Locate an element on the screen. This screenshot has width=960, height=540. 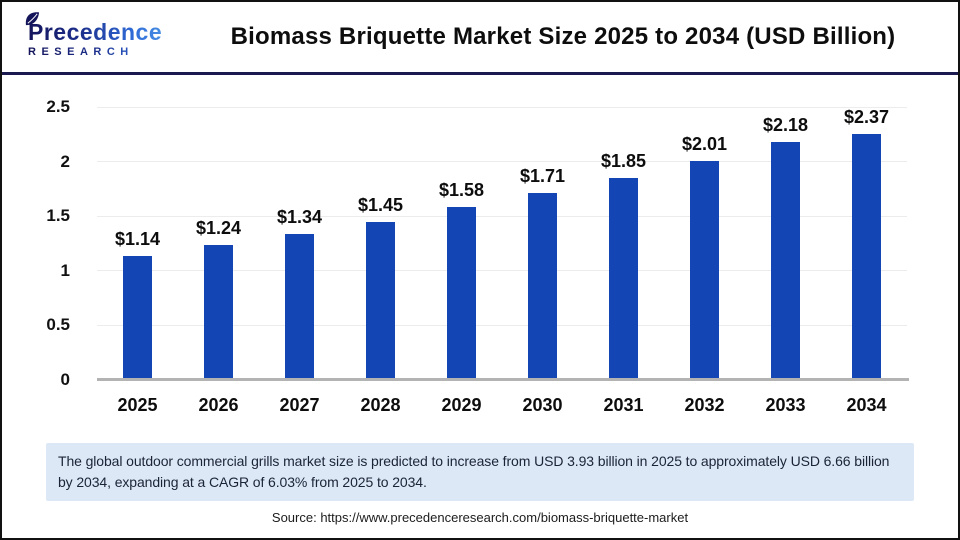
bar-group: $2.37 is located at coordinates (866, 243).